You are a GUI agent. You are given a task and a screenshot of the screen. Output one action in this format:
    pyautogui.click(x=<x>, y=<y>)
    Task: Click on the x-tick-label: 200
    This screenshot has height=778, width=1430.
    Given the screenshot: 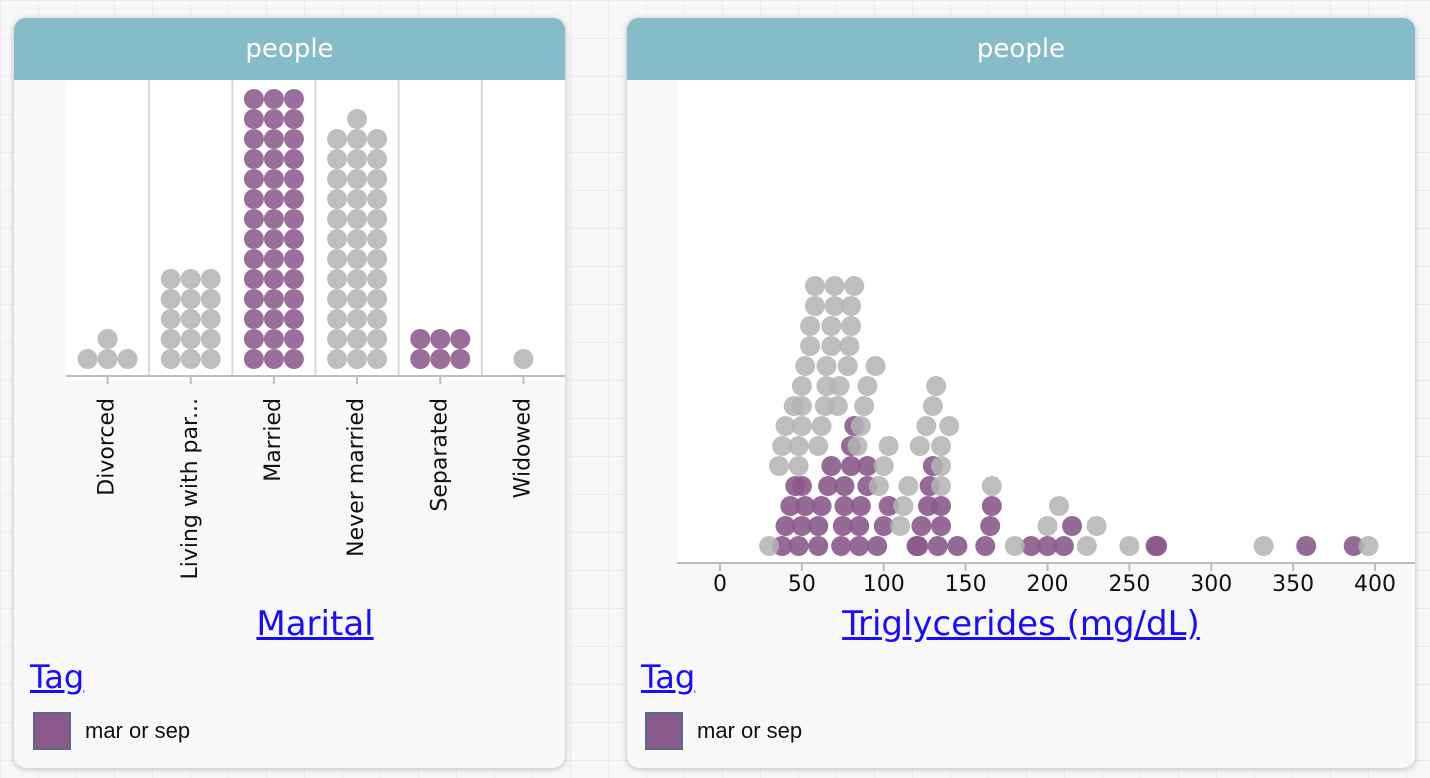 What is the action you would take?
    pyautogui.click(x=1048, y=584)
    